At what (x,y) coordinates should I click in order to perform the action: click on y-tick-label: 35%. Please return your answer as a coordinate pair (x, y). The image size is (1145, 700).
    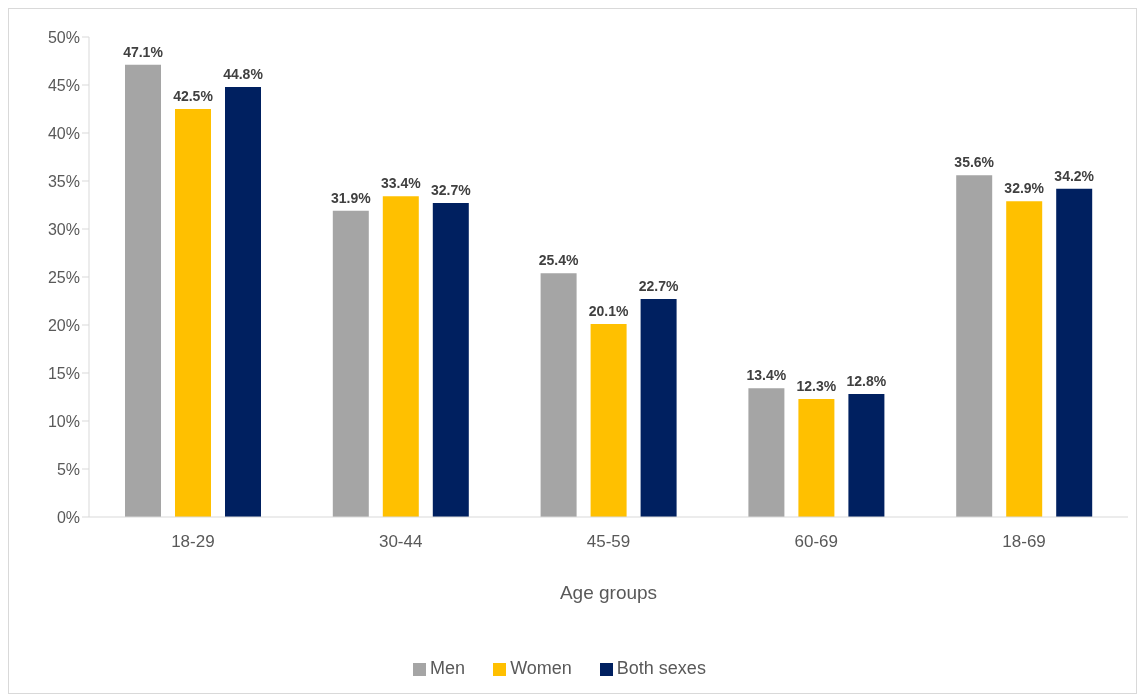
    Looking at the image, I should click on (63, 181).